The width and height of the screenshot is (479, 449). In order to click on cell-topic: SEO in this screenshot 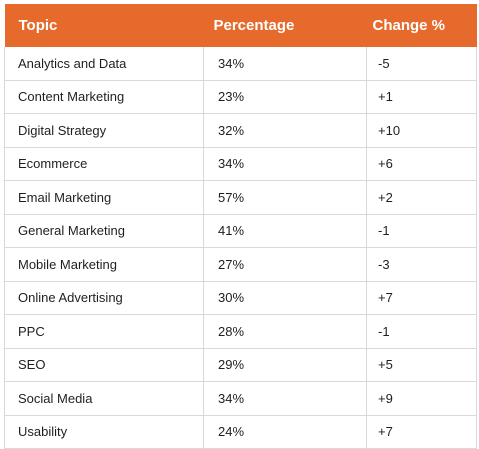, I will do `click(104, 365)`.